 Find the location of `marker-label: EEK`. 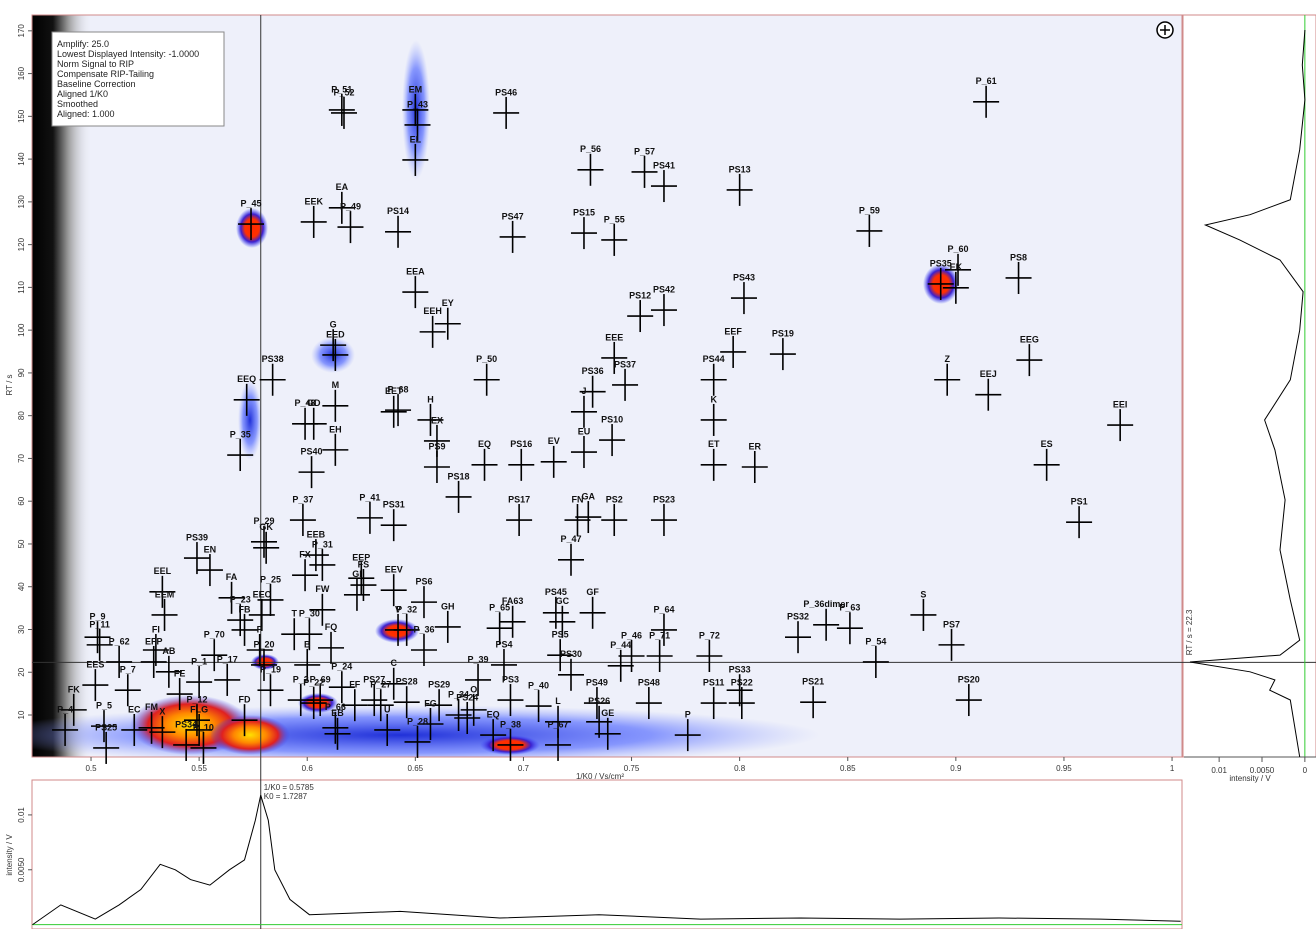

marker-label: EEK is located at coordinates (313, 201).